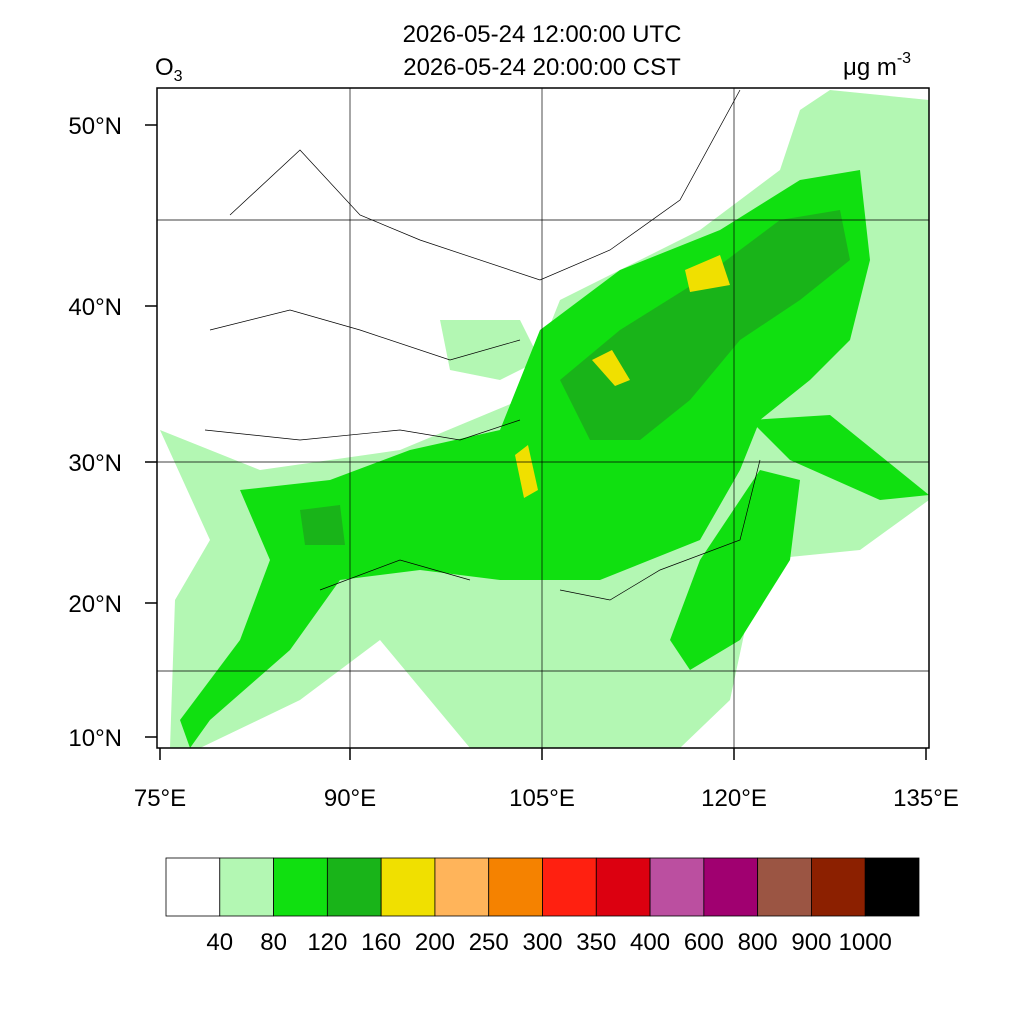  Describe the element at coordinates (95, 604) in the screenshot. I see `lat-tick-label: 20°N` at that location.